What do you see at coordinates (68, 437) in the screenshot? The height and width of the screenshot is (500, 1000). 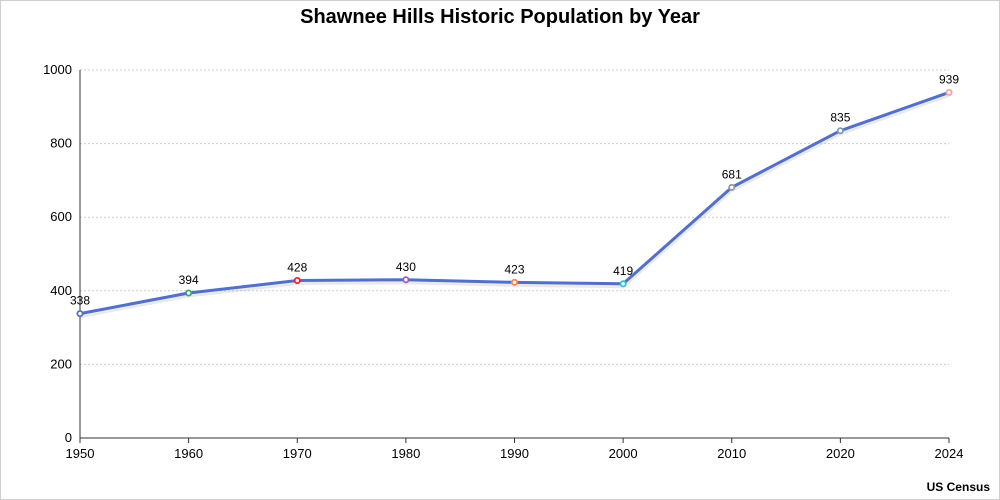 I see `y-tick-label: 0` at bounding box center [68, 437].